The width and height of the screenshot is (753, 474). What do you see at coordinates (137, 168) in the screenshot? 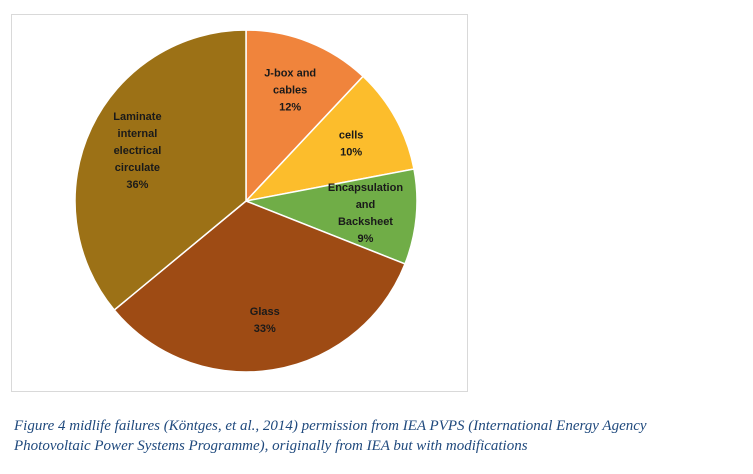
I see `pie-label-line: circulate` at bounding box center [137, 168].